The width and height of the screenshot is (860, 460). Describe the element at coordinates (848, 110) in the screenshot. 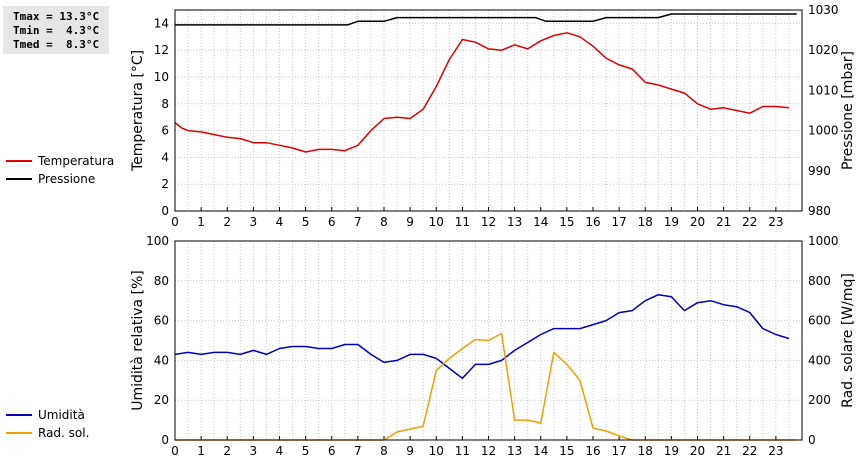

I see `y2-axis-label: Pressione [mbar]` at that location.